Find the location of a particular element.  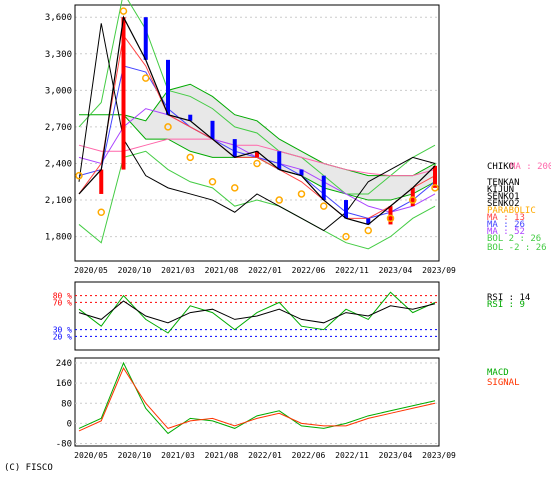

ma-200-line is located at coordinates (257, 157).